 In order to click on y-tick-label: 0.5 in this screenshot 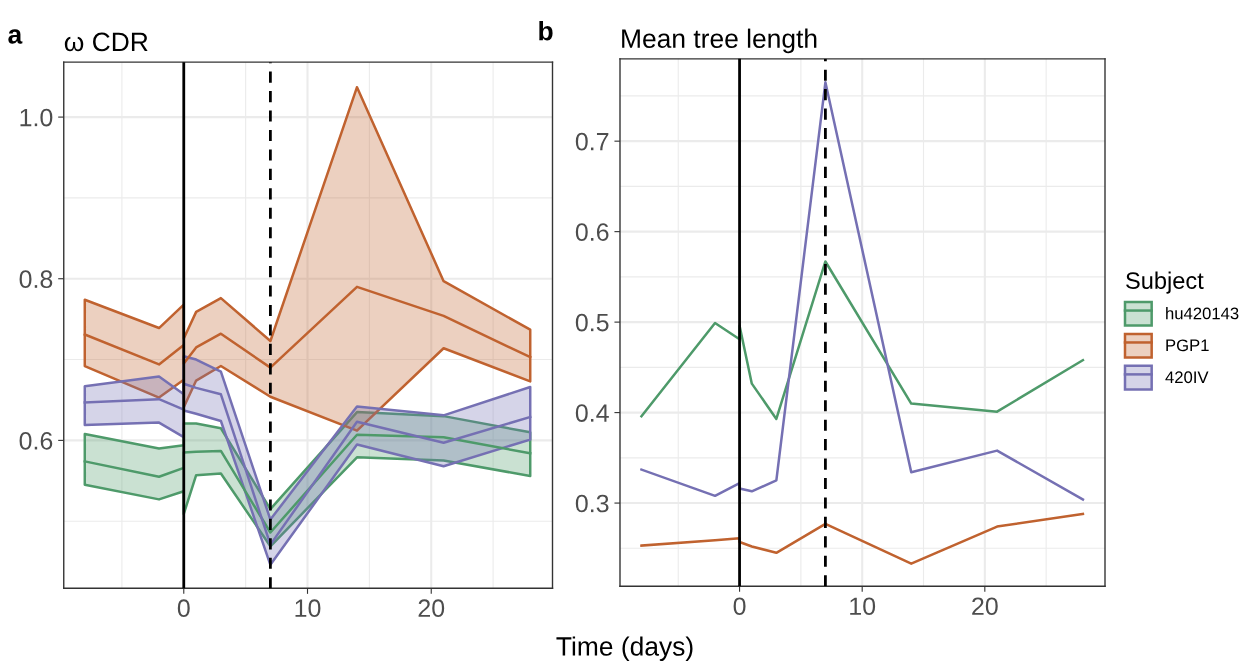, I will do `click(592, 322)`.